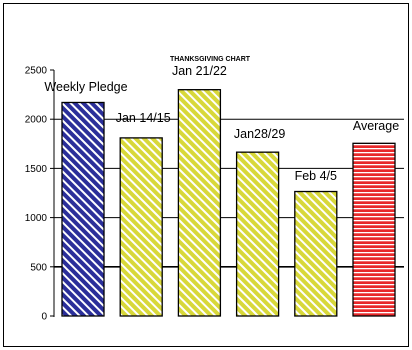 The width and height of the screenshot is (412, 350). Describe the element at coordinates (143, 118) in the screenshot. I see `bar-category-label-1: Jan 14/15` at that location.